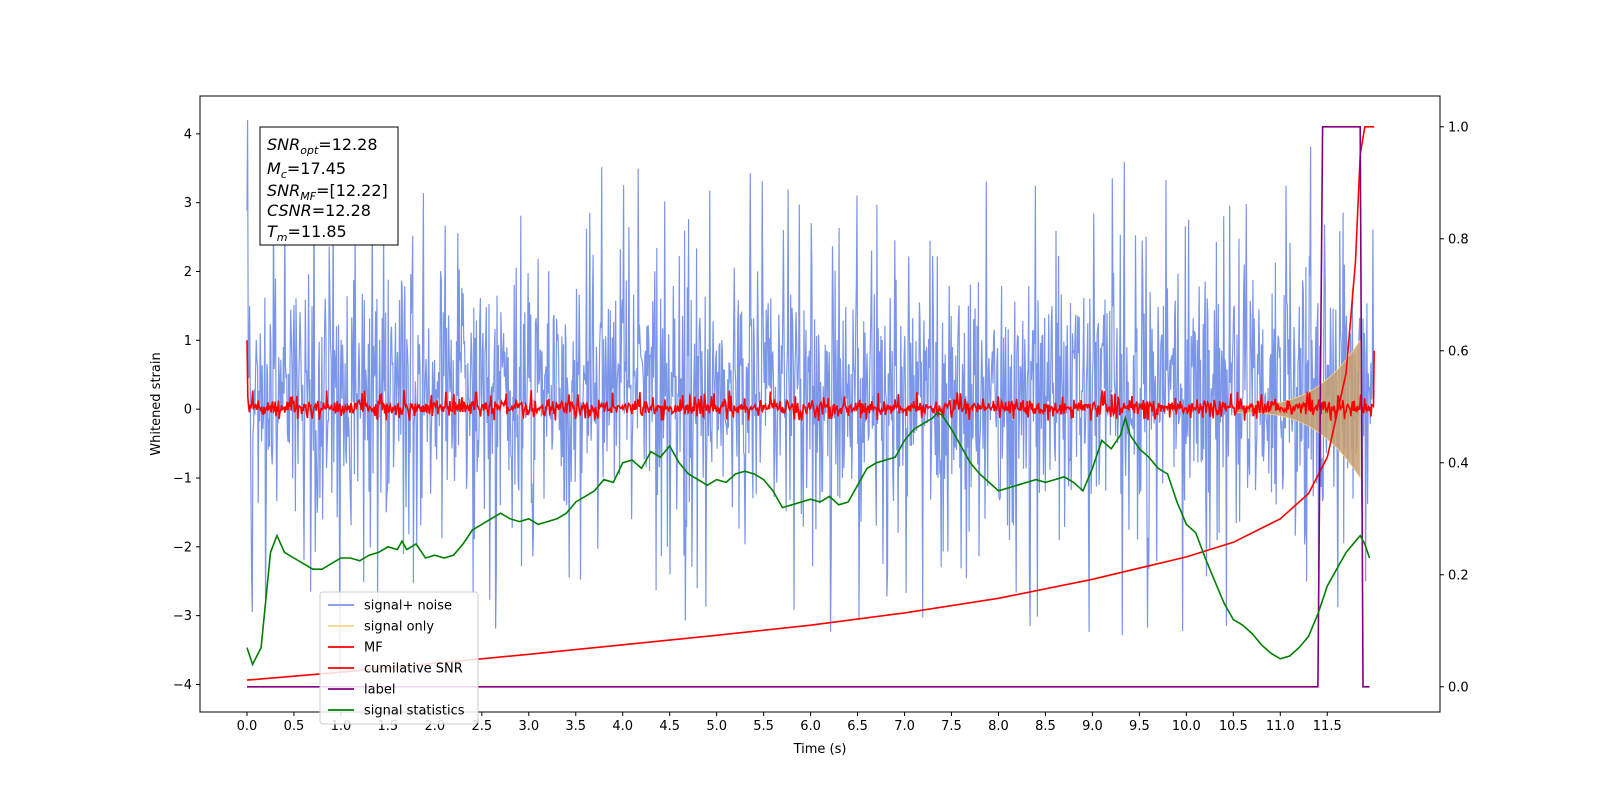 This screenshot has width=1600, height=800. Describe the element at coordinates (1458, 687) in the screenshot. I see `y2-tick-label: 0.0` at that location.